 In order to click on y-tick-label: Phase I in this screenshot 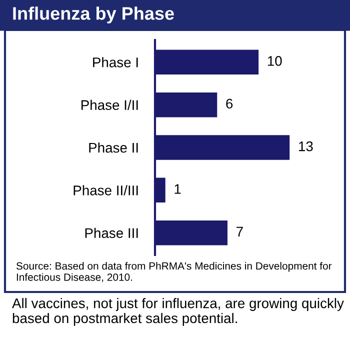, I will do `click(115, 62)`.